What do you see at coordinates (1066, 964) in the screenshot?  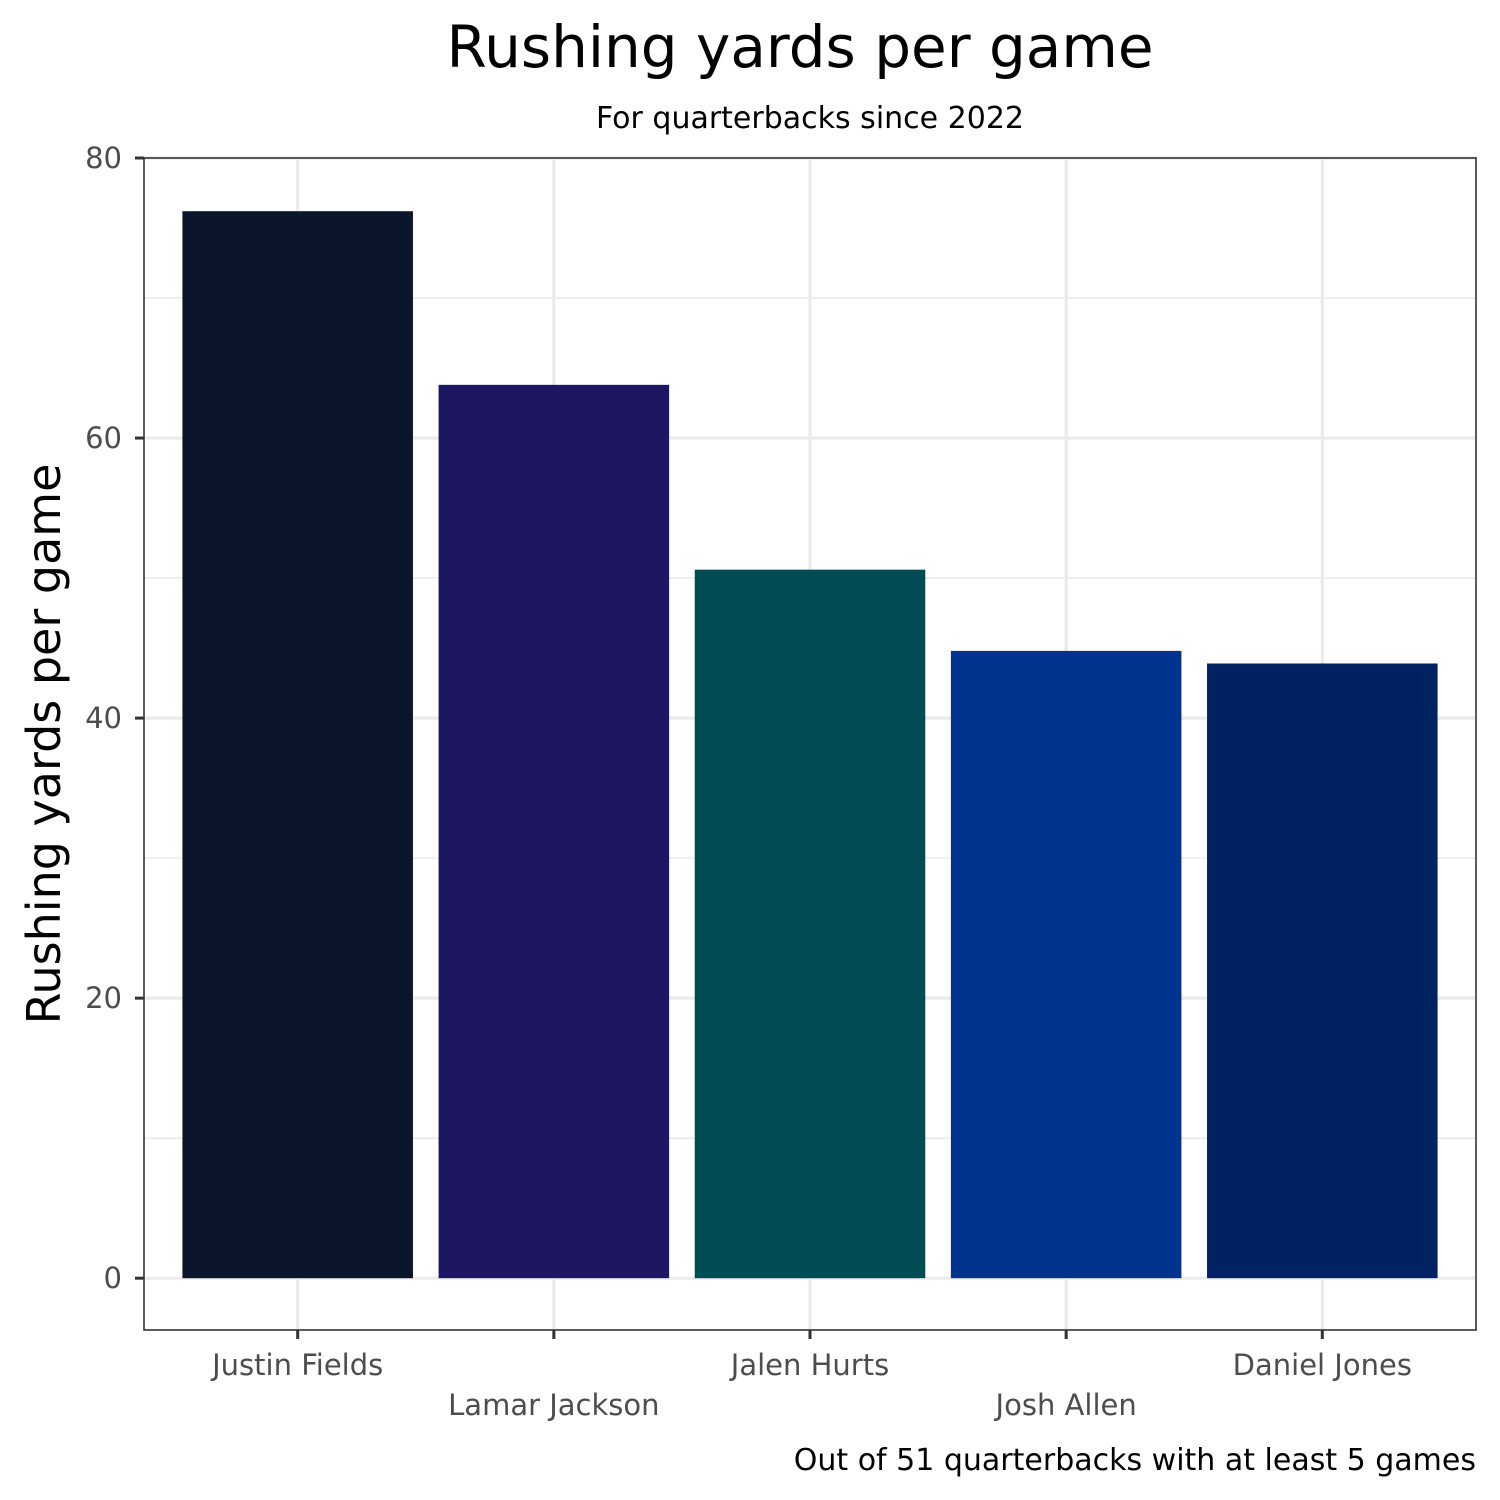 I see `bar-josh-allen` at bounding box center [1066, 964].